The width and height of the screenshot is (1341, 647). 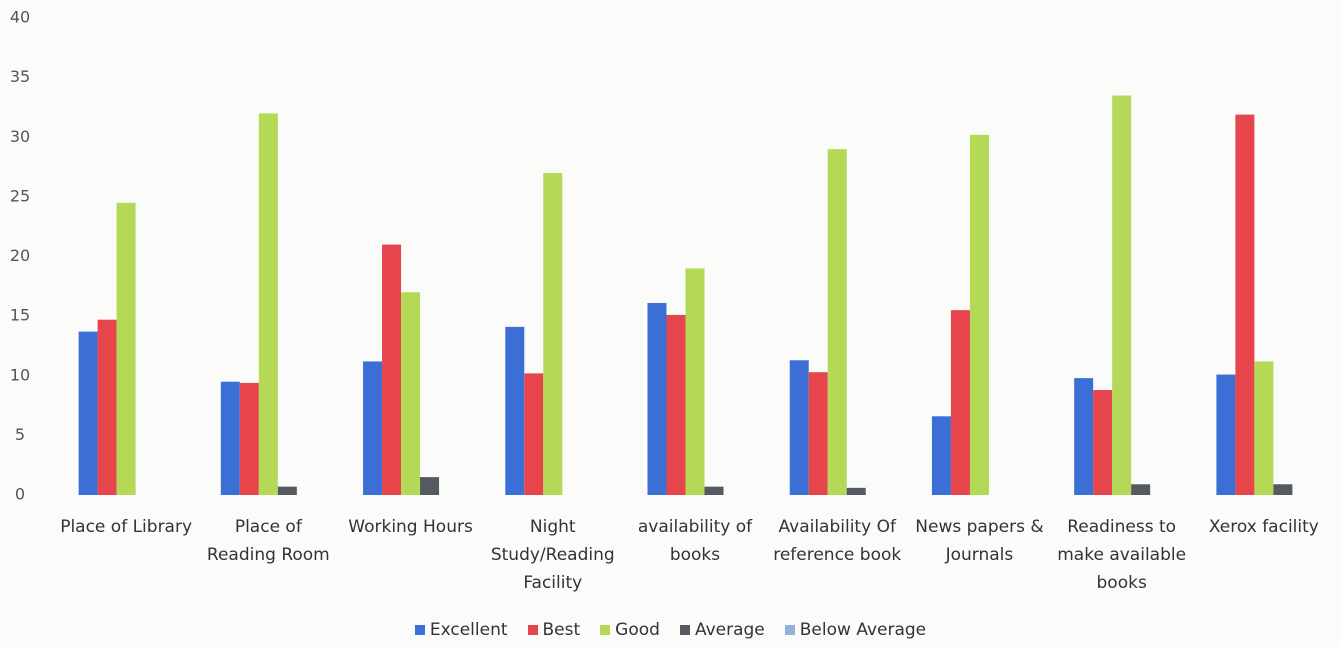 What do you see at coordinates (268, 541) in the screenshot?
I see `x-tick-label: Place of Reading Room` at bounding box center [268, 541].